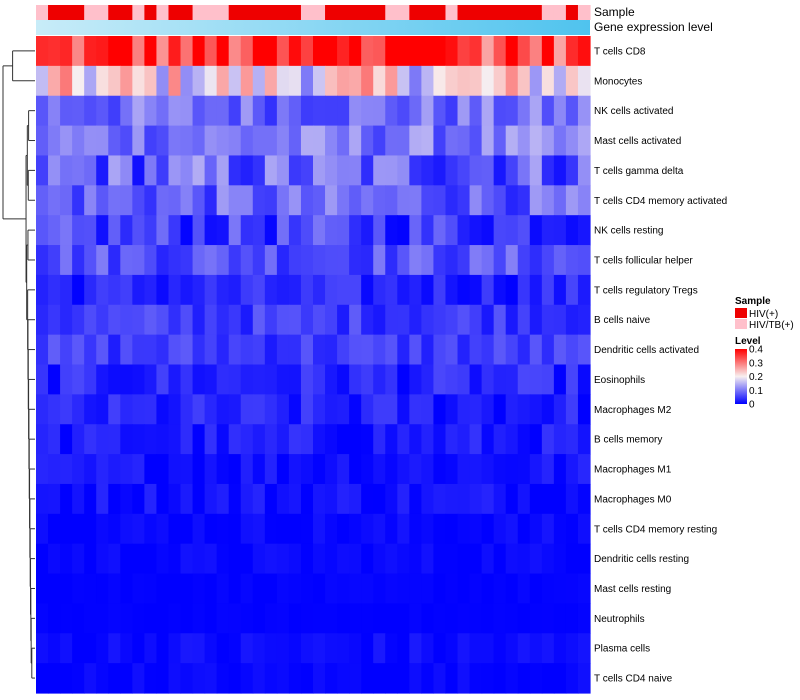  Describe the element at coordinates (632, 589) in the screenshot. I see `row-label: Mast cells resting` at that location.